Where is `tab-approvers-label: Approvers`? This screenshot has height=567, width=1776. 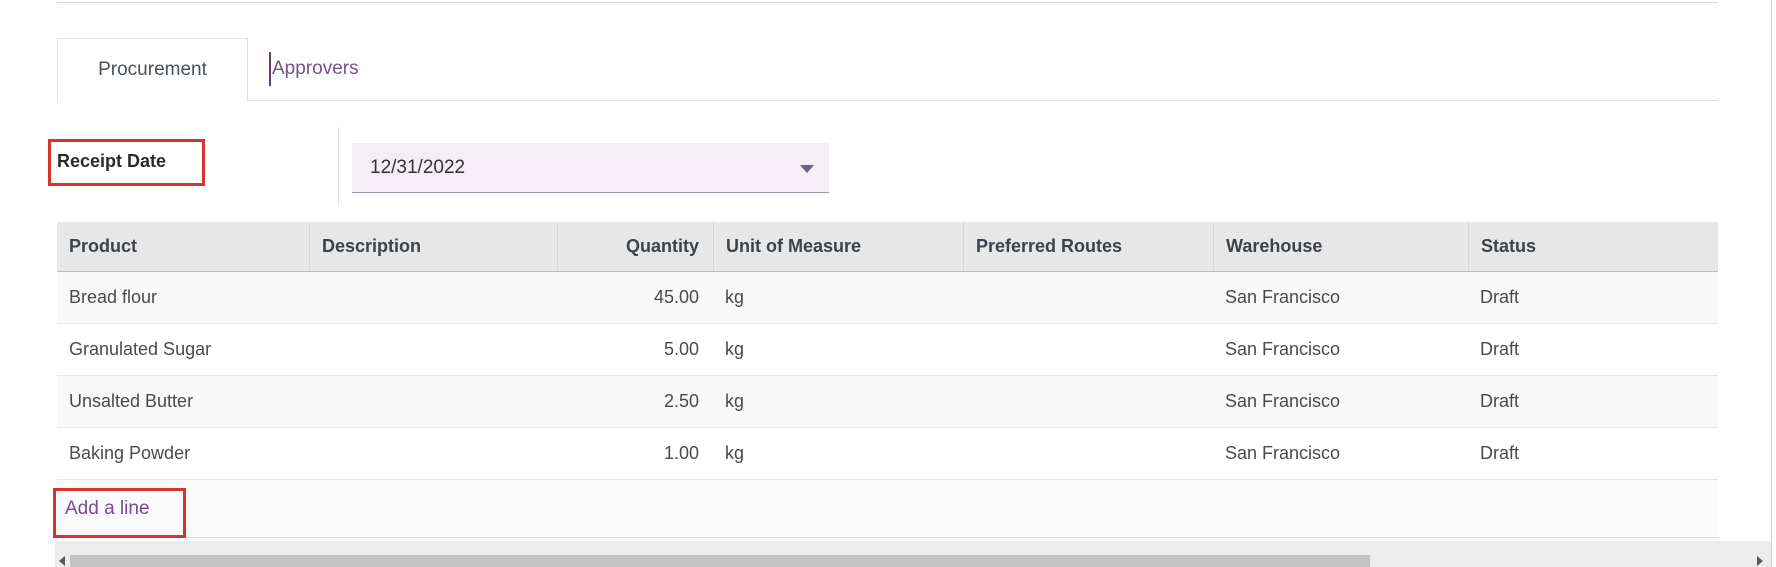
tab-approvers-label: Approvers is located at coordinates (315, 68).